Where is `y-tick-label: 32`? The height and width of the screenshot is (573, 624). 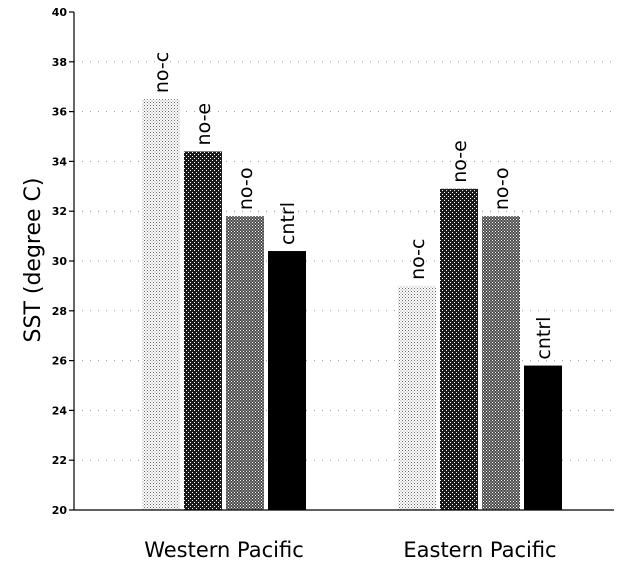 y-tick-label: 32 is located at coordinates (59, 211).